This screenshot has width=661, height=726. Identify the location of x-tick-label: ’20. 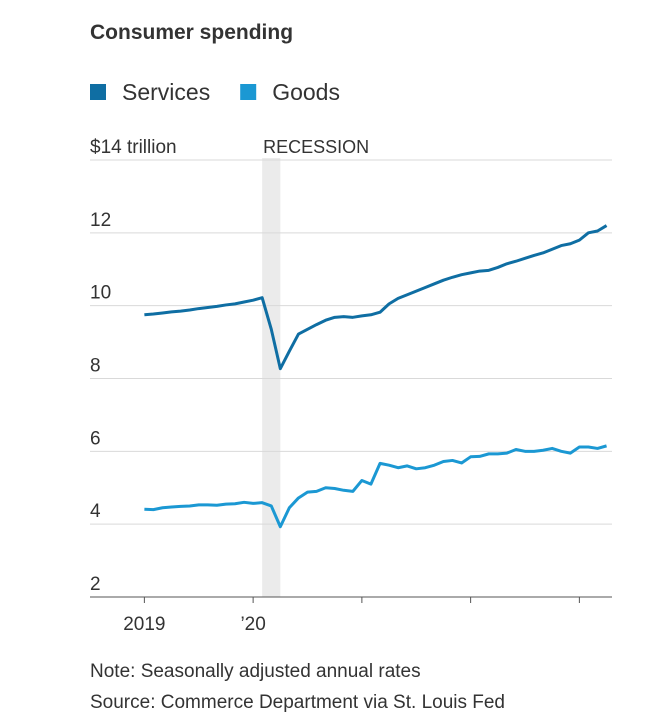
(252, 624).